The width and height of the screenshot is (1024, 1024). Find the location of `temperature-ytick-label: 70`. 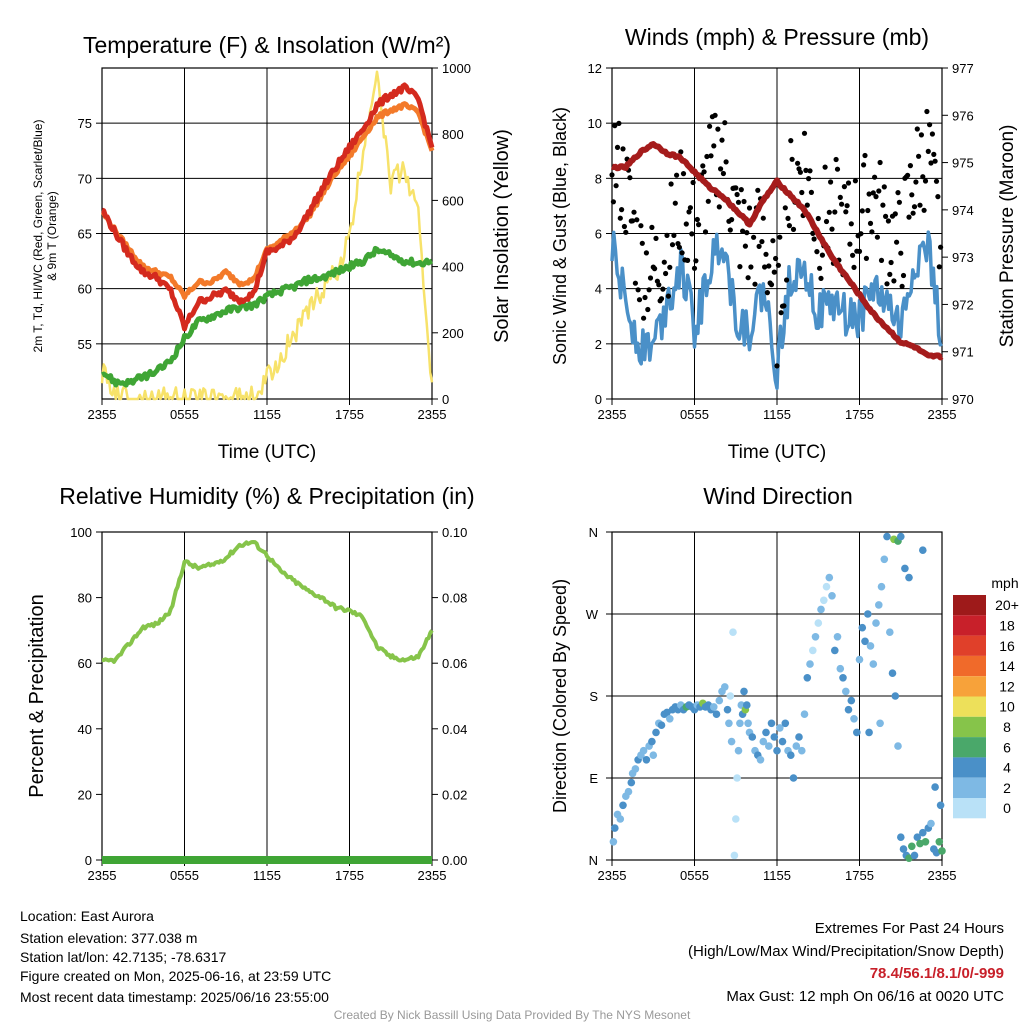

temperature-ytick-label: 70 is located at coordinates (85, 178).